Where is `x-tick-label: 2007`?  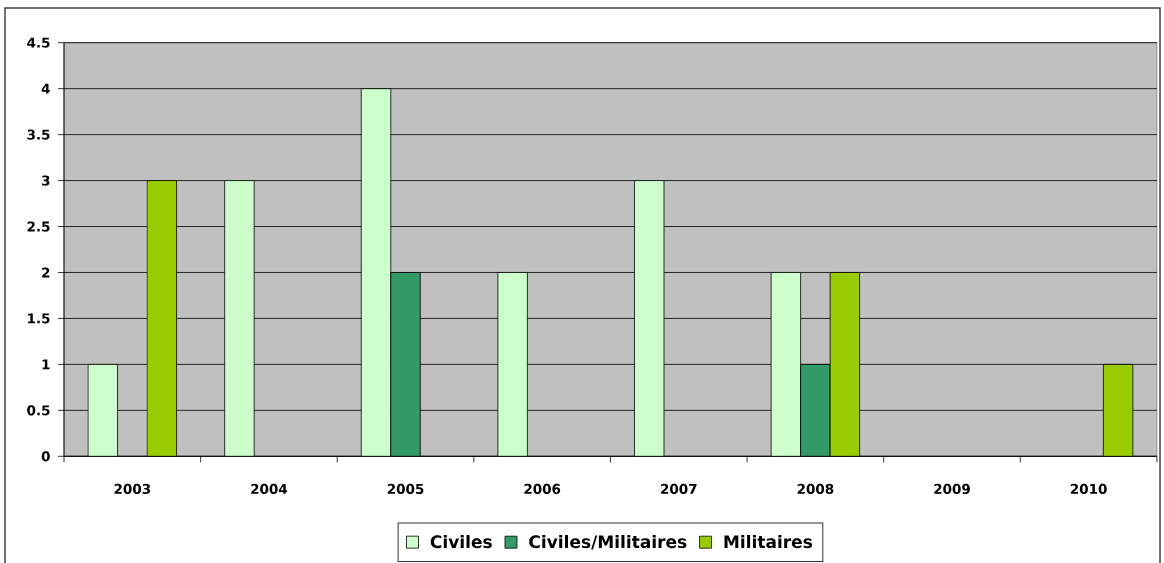
x-tick-label: 2007 is located at coordinates (679, 489).